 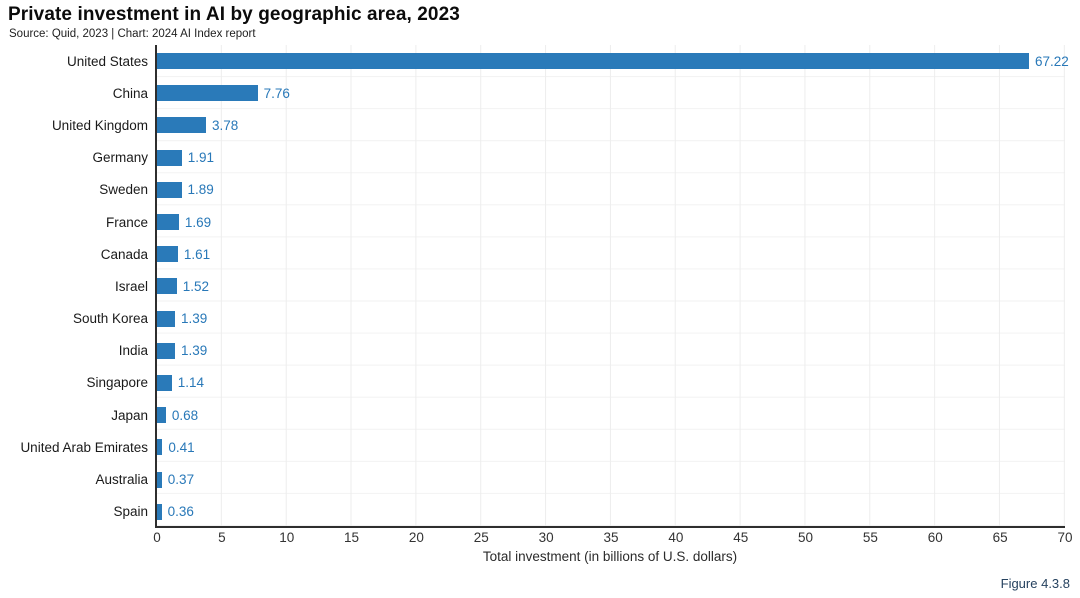 I want to click on category-label: Canada, so click(x=124, y=254).